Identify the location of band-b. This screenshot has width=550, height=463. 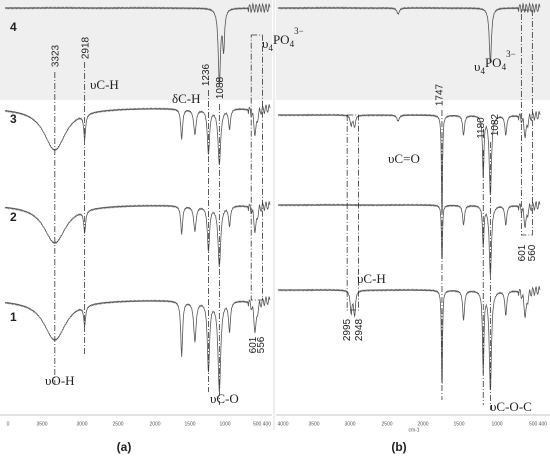
(413, 50).